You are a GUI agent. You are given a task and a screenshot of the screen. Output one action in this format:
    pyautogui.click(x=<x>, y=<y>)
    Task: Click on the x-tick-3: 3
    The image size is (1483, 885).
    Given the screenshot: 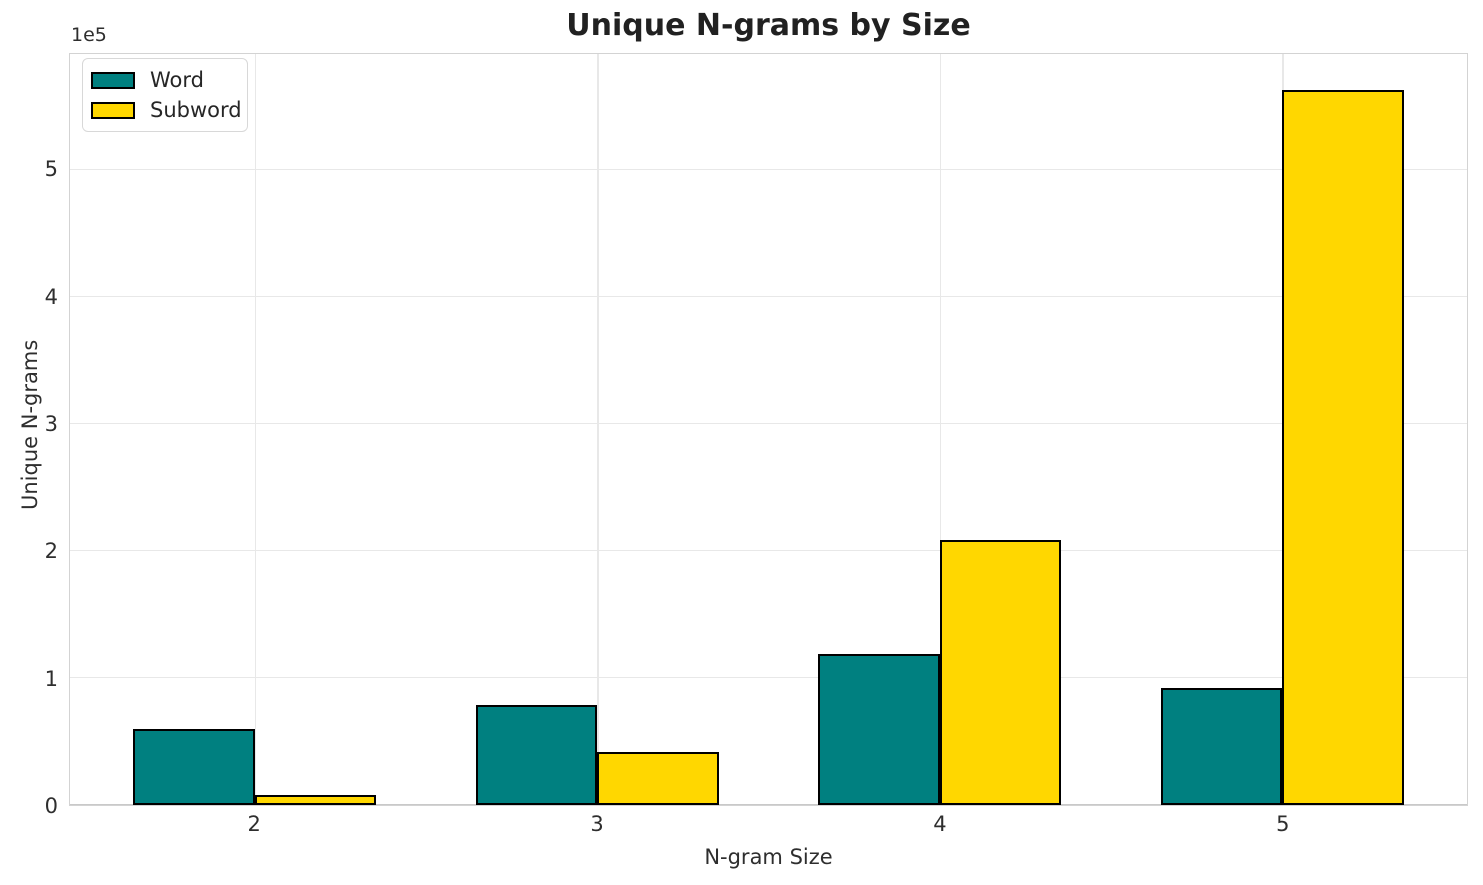 What is the action you would take?
    pyautogui.click(x=597, y=824)
    